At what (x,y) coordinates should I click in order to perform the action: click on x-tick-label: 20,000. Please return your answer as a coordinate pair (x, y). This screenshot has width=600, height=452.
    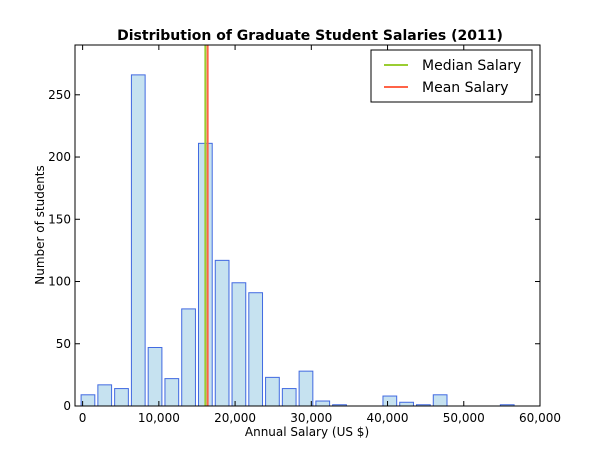
    Looking at the image, I should click on (235, 418).